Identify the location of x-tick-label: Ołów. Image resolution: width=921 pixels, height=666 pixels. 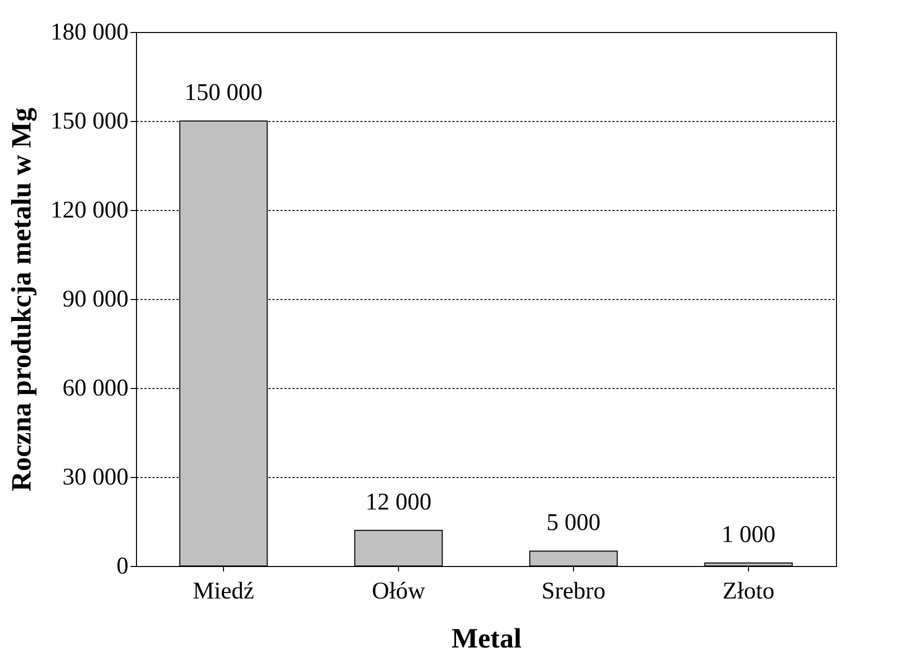
(399, 591).